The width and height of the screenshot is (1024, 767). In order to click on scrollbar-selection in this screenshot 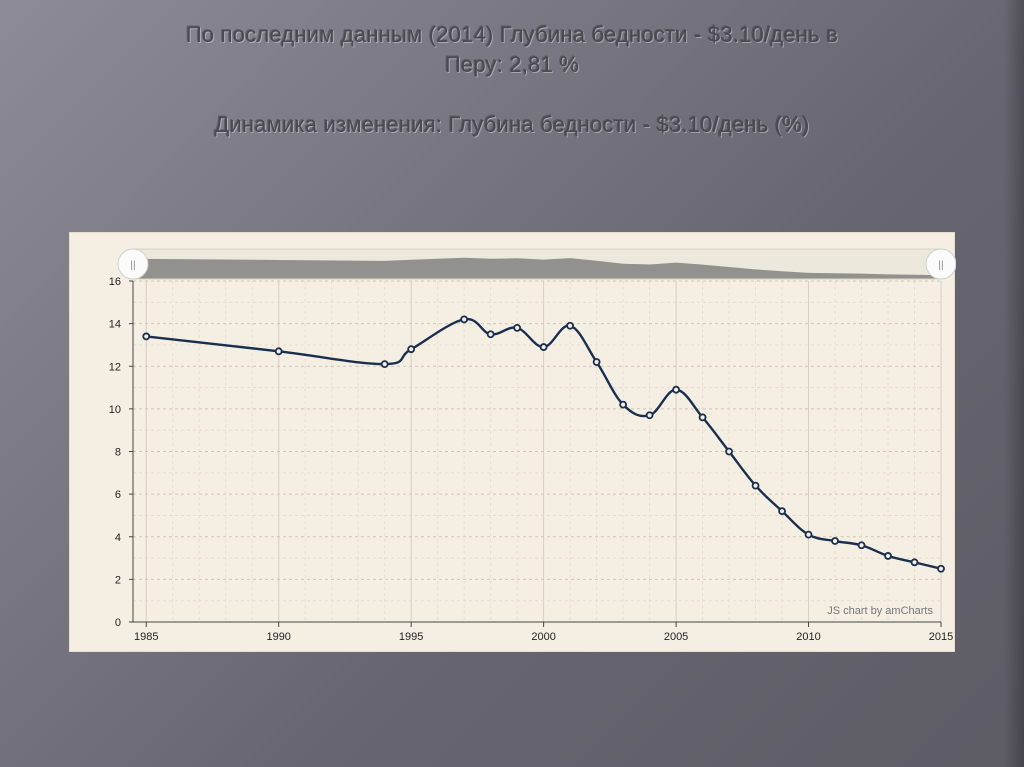, I will do `click(537, 264)`.